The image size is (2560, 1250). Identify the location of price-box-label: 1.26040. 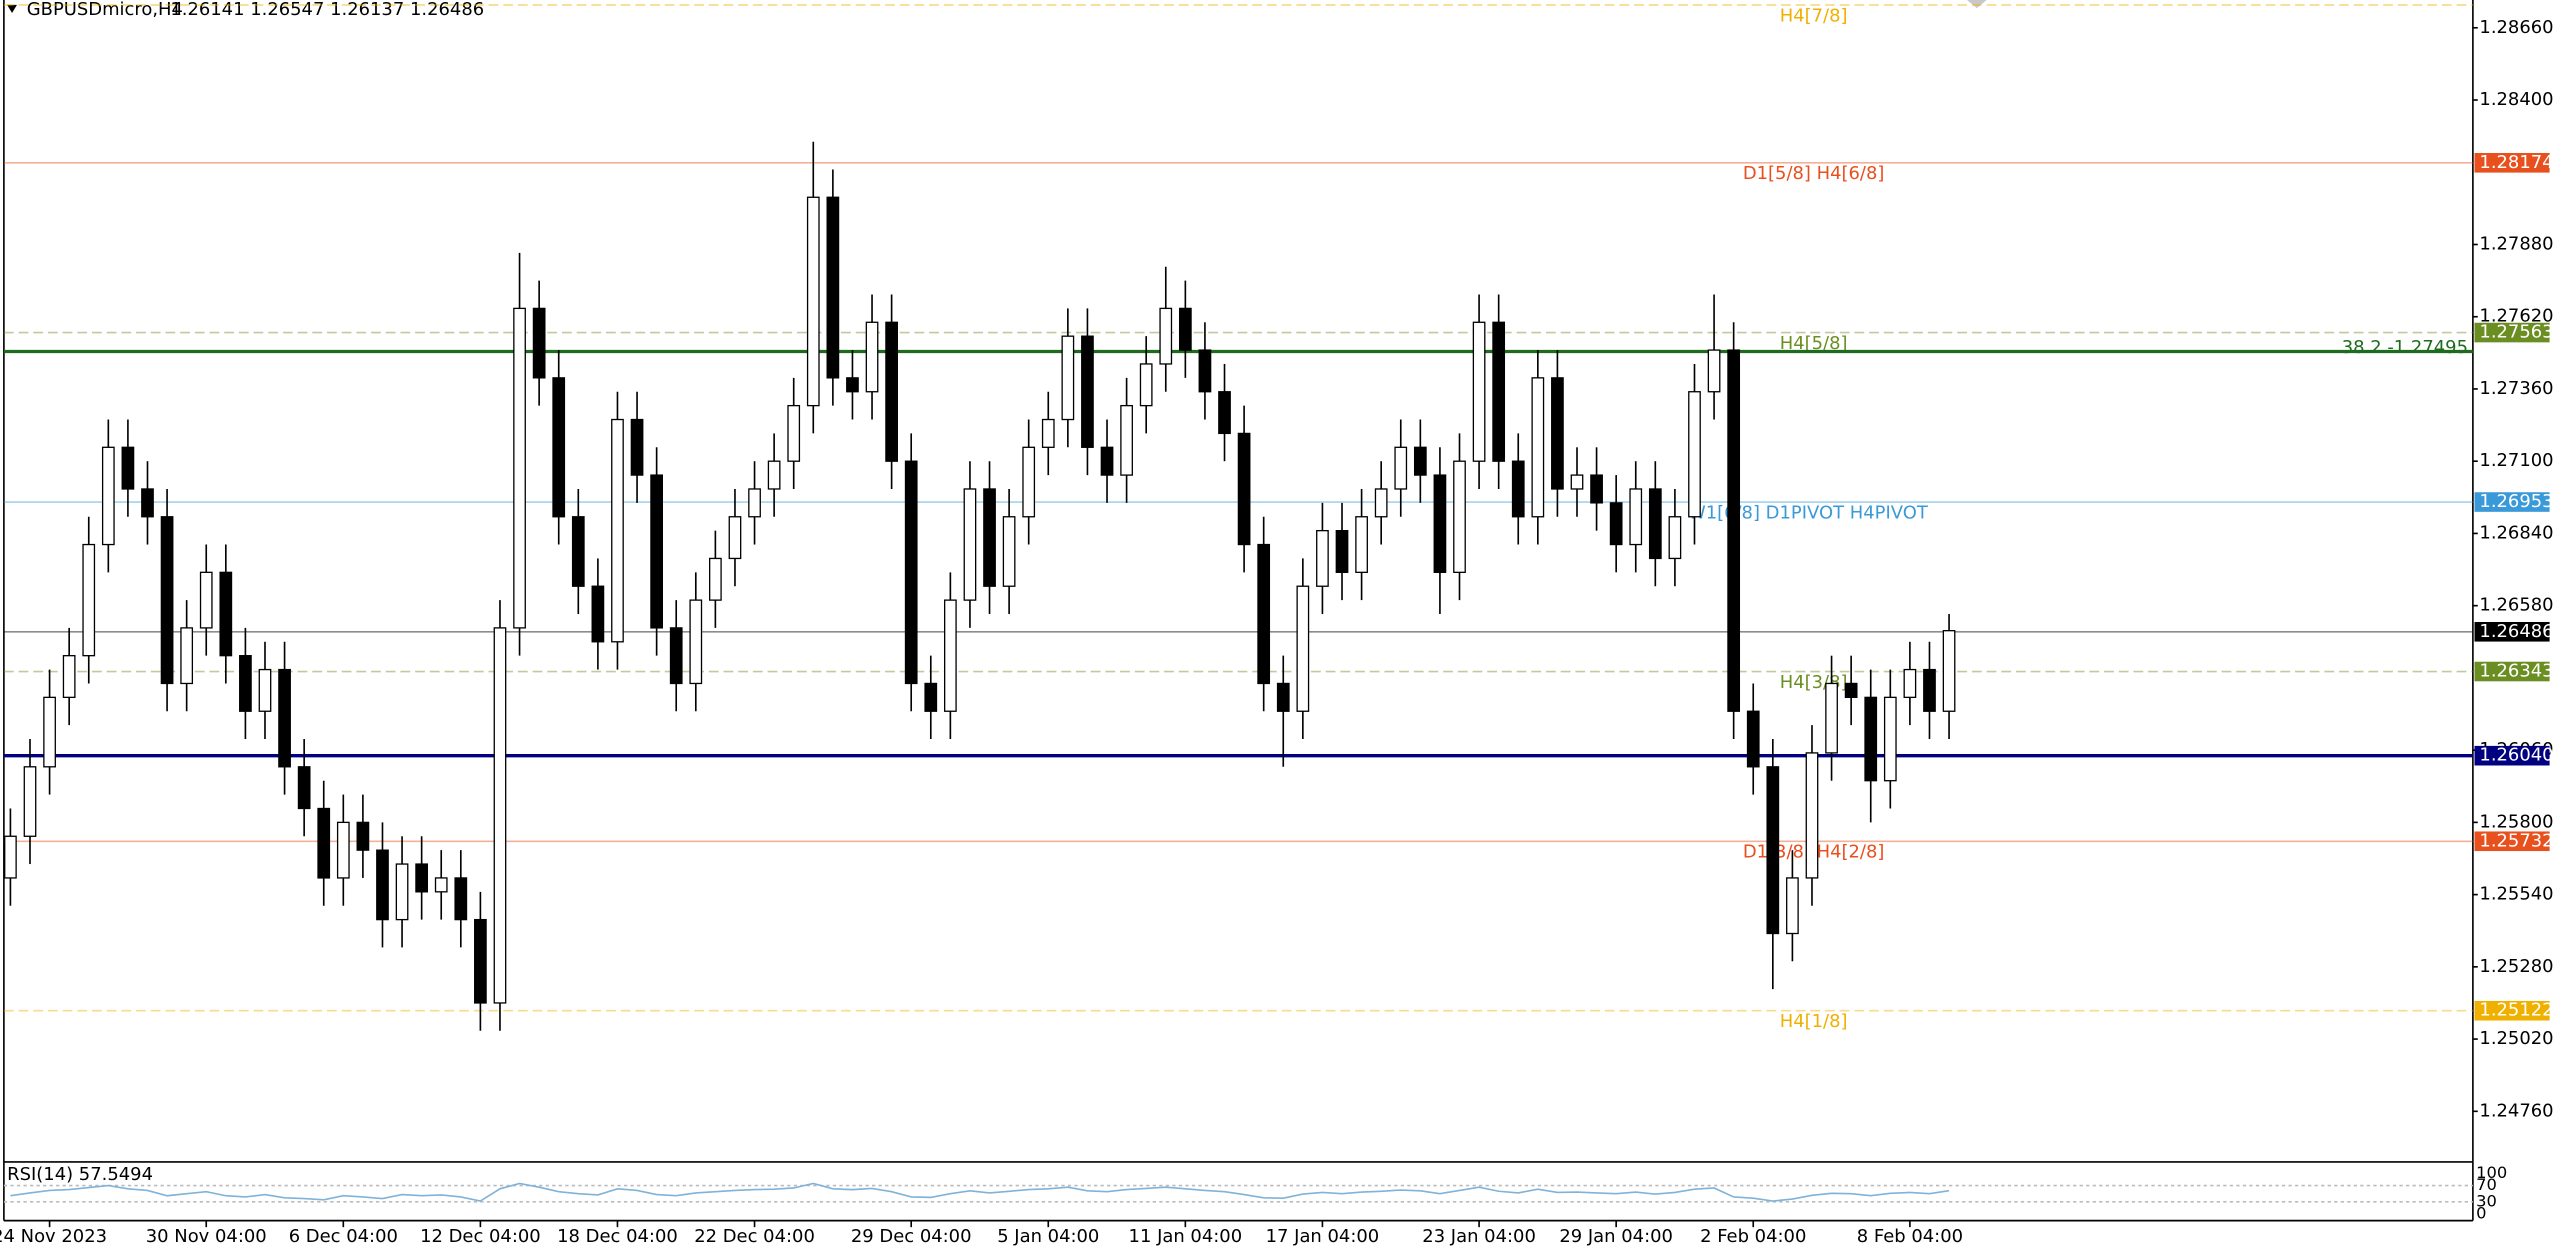
(2516, 755).